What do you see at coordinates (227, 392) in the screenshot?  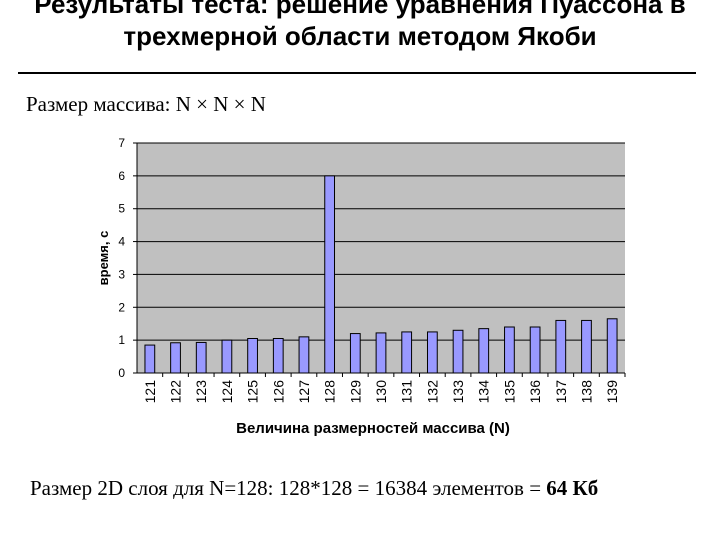 I see `x-tick-label: 124` at bounding box center [227, 392].